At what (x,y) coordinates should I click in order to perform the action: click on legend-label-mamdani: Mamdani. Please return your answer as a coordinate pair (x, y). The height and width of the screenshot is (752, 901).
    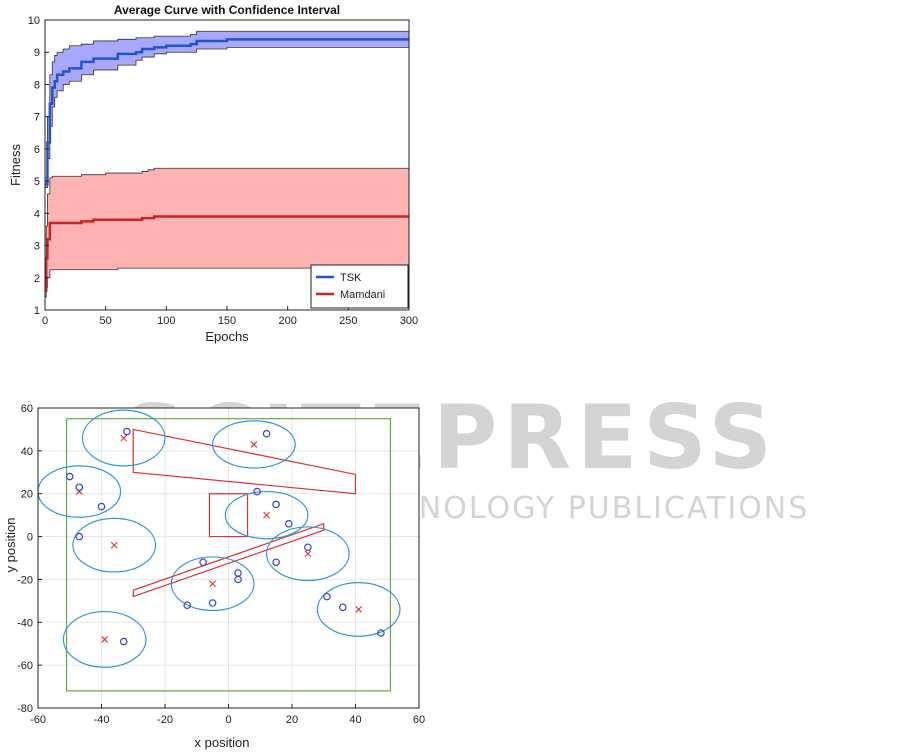
    Looking at the image, I should click on (362, 295).